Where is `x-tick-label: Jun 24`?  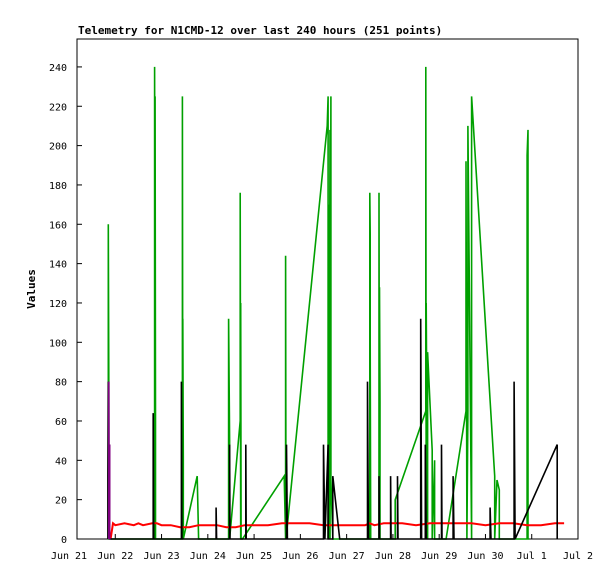
x-tick-label: Jun 24 is located at coordinates (208, 556).